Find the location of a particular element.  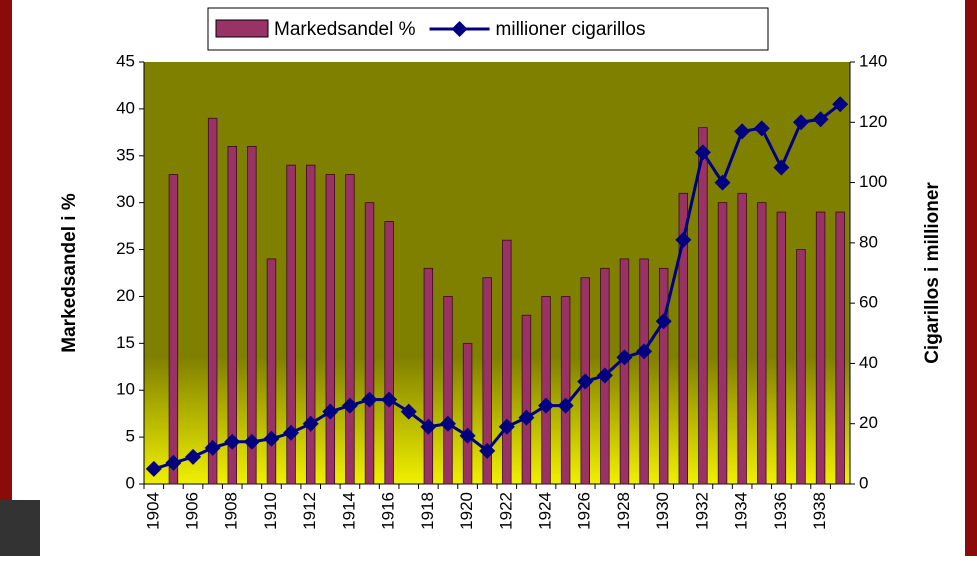

y2-tick-label: 100 is located at coordinates (873, 181).